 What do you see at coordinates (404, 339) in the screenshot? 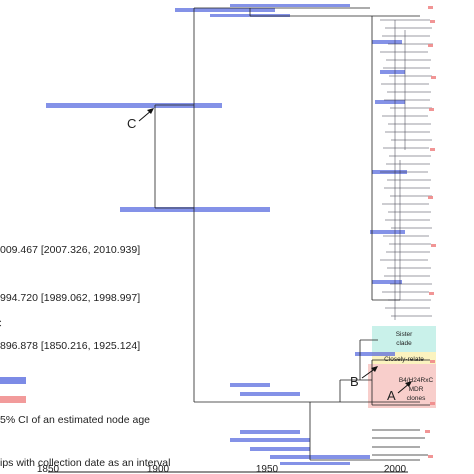
I see `sister-clade-box` at bounding box center [404, 339].